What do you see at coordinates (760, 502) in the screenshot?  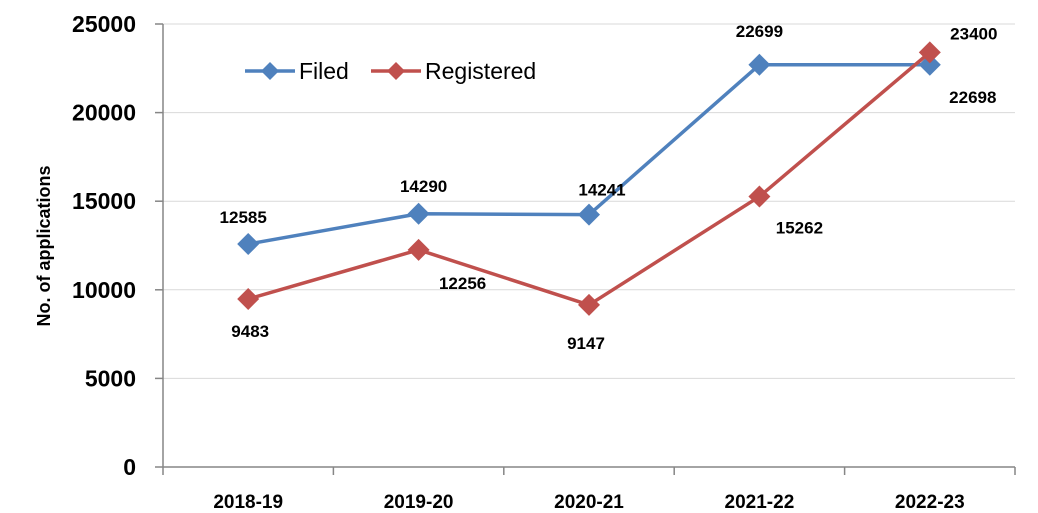 I see `x-tick-label: 2021-22` at bounding box center [760, 502].